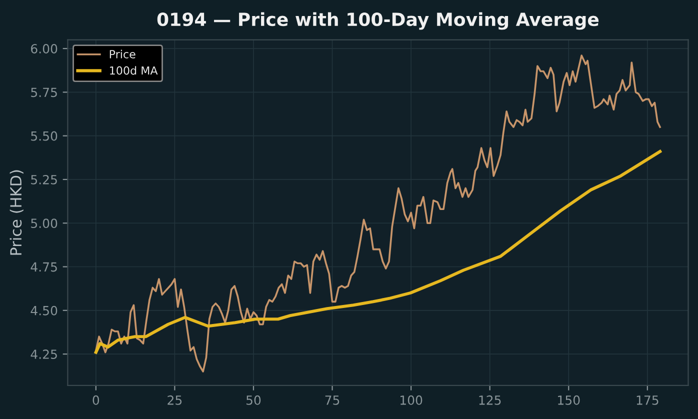 Image resolution: width=698 pixels, height=419 pixels. I want to click on legend-label: 100d MA, so click(134, 70).